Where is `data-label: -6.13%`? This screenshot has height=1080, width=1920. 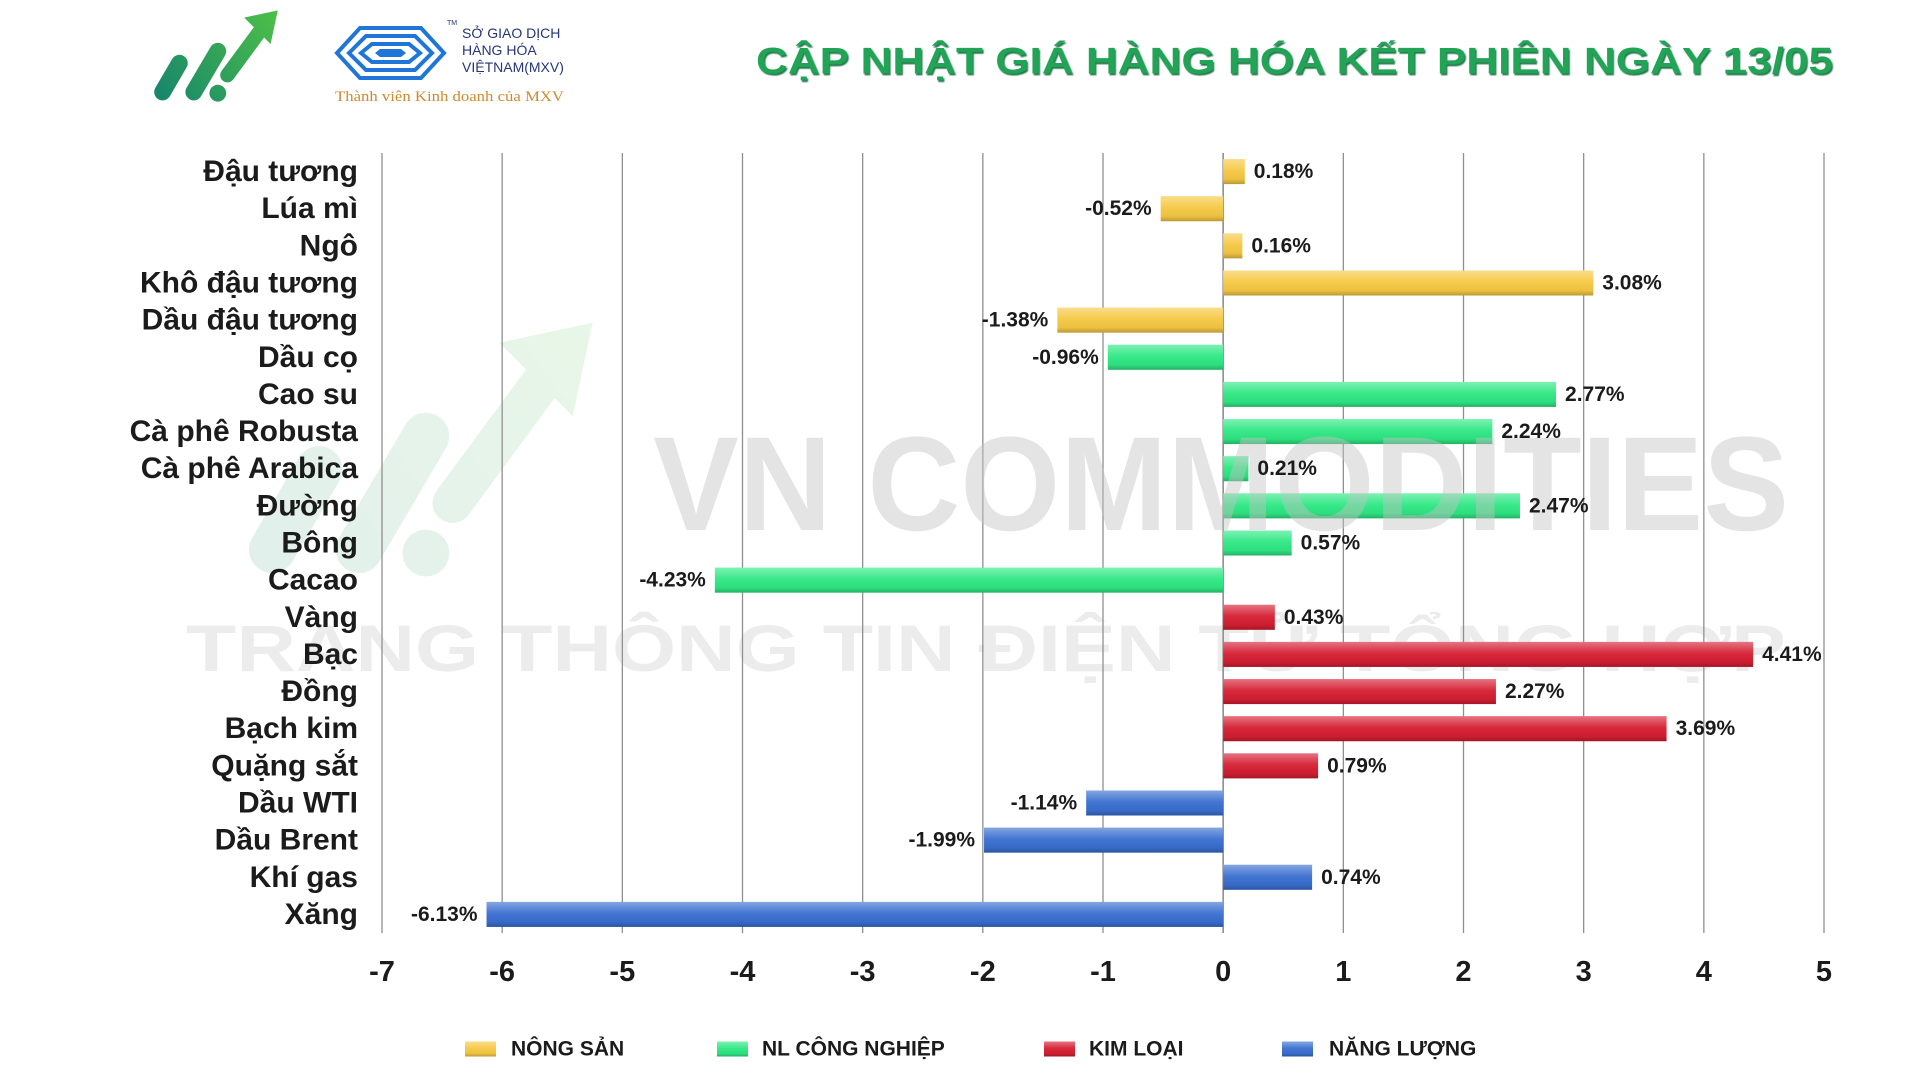
data-label: -6.13% is located at coordinates (444, 914).